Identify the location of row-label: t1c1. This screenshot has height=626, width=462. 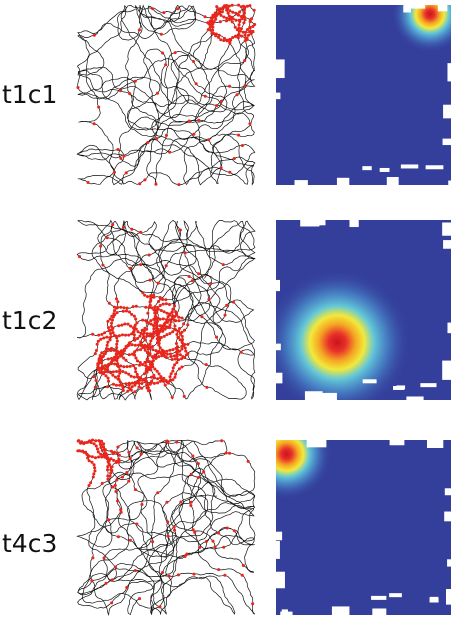
(29, 94).